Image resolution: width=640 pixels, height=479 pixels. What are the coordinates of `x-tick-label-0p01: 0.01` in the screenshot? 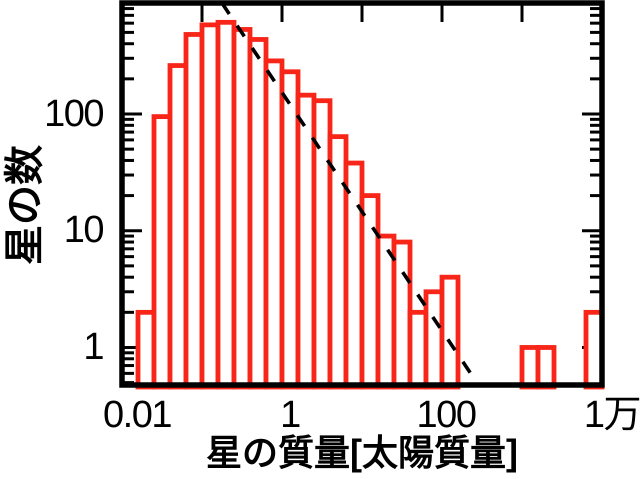 It's located at (137, 415).